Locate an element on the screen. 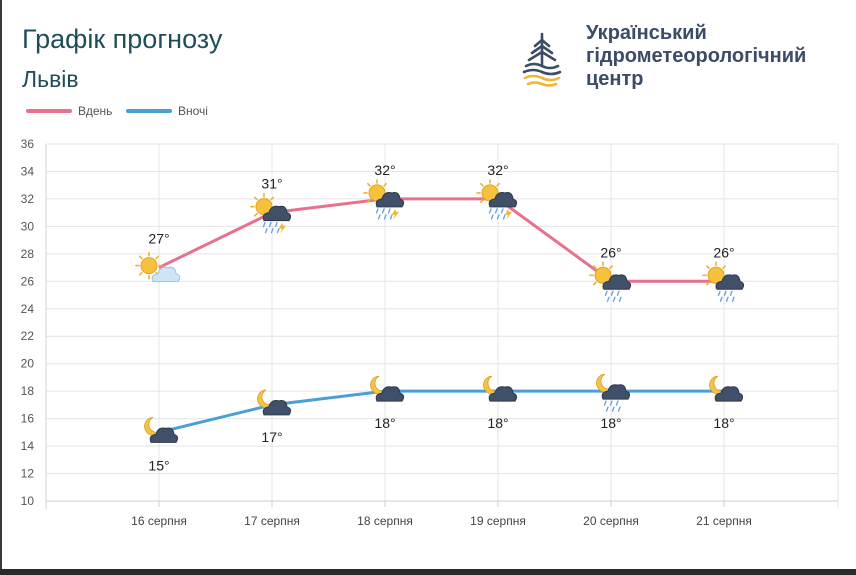  legend-label-night: Вночі is located at coordinates (193, 111).